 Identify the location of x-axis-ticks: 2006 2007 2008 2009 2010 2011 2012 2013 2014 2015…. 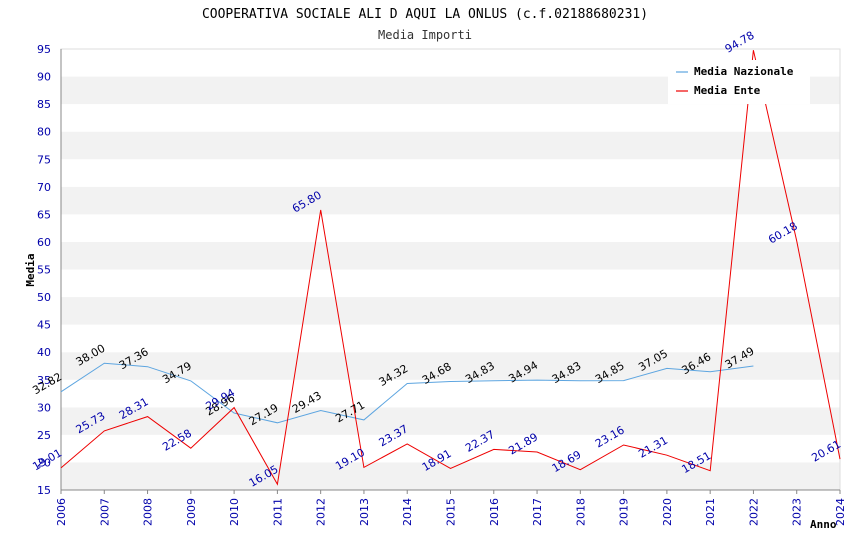
(451, 508).